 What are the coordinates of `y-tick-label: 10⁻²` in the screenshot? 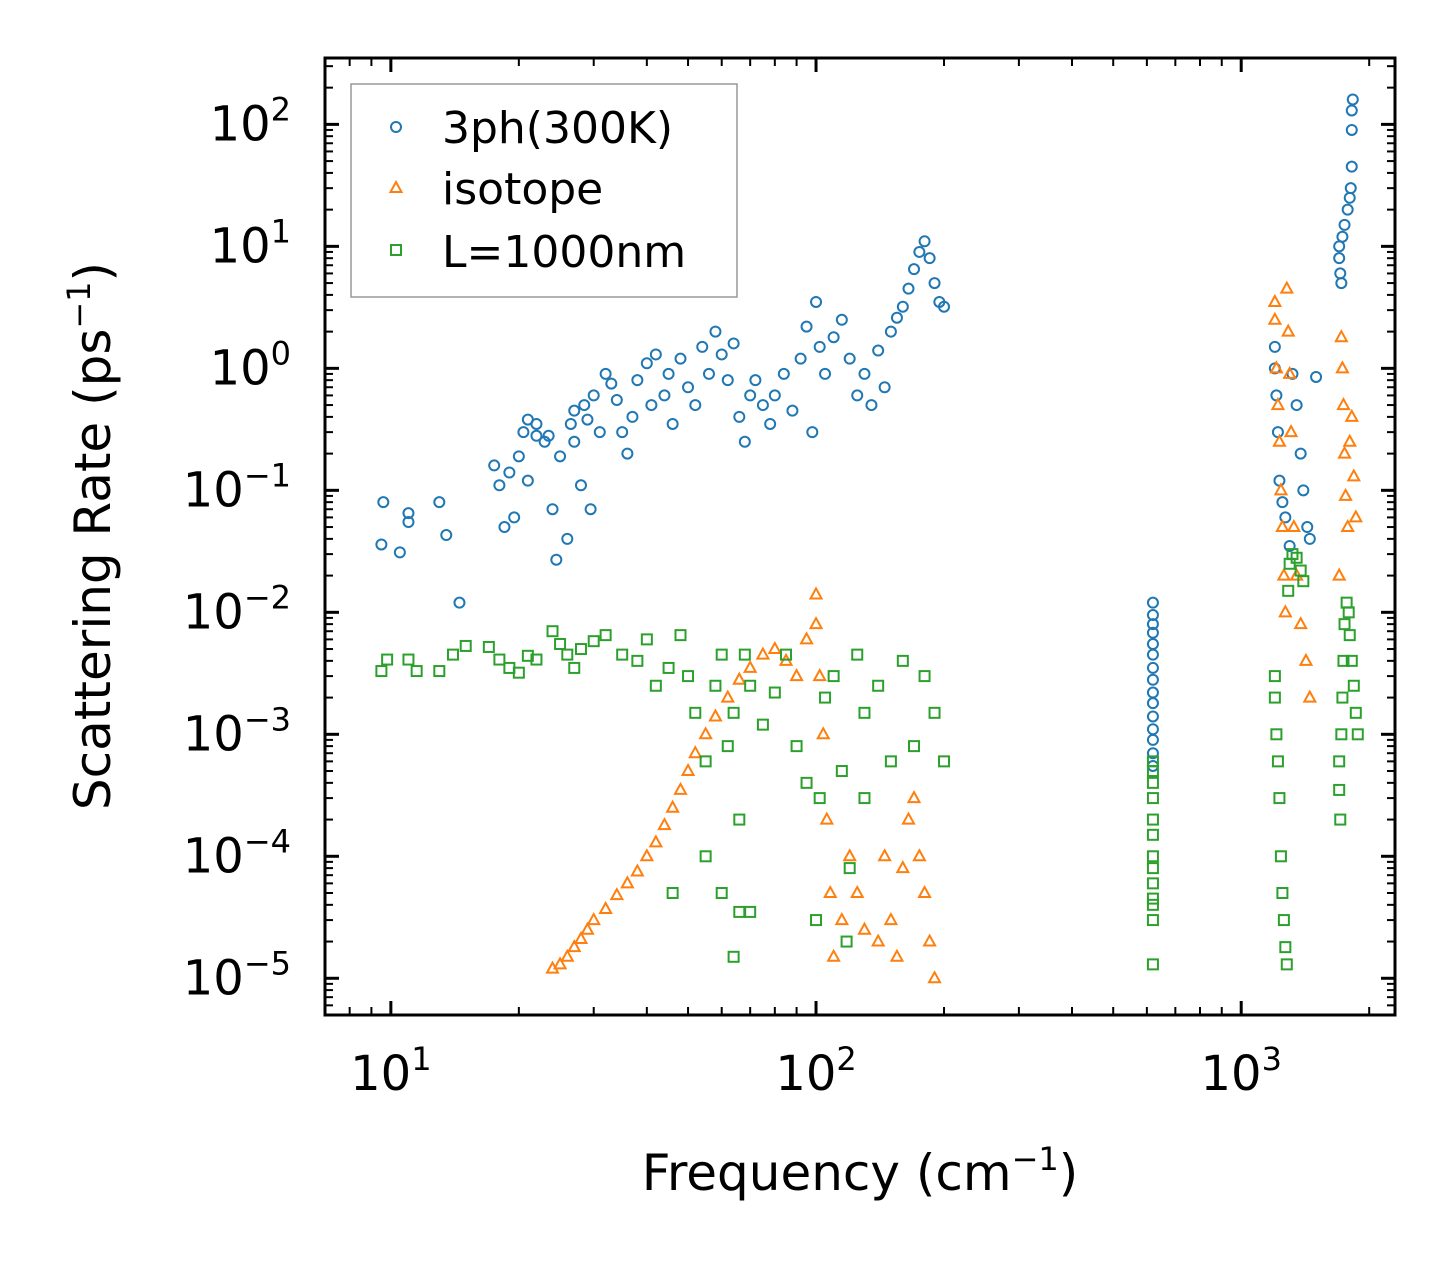 It's located at (237, 609).